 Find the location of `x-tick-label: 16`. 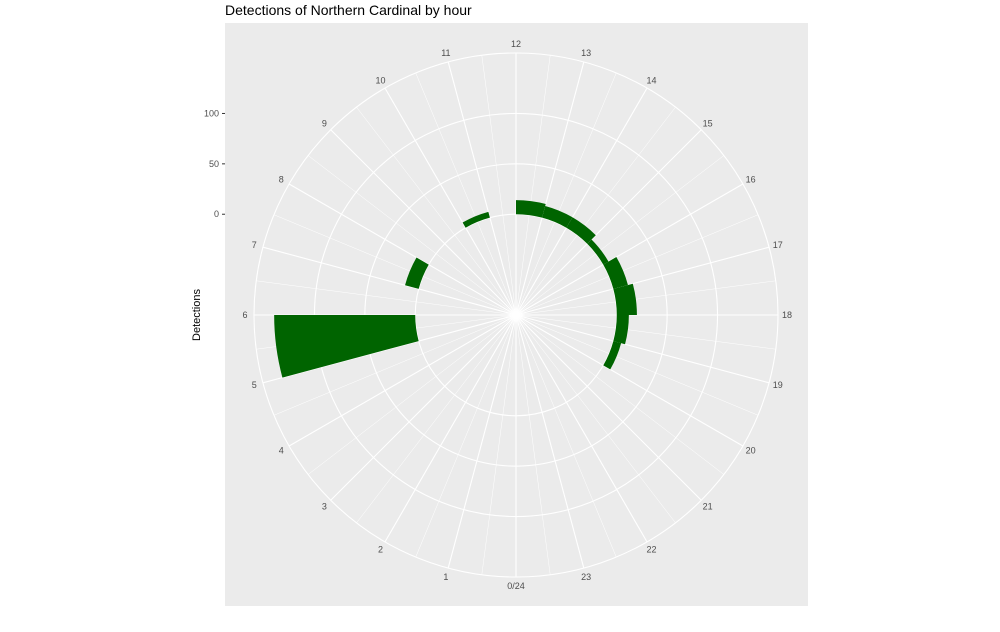

x-tick-label: 16 is located at coordinates (751, 180).